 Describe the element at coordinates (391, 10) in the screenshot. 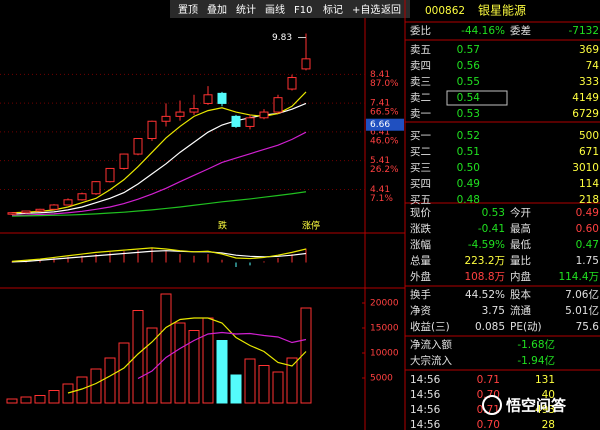

I see `toolbar-button: 返回` at that location.